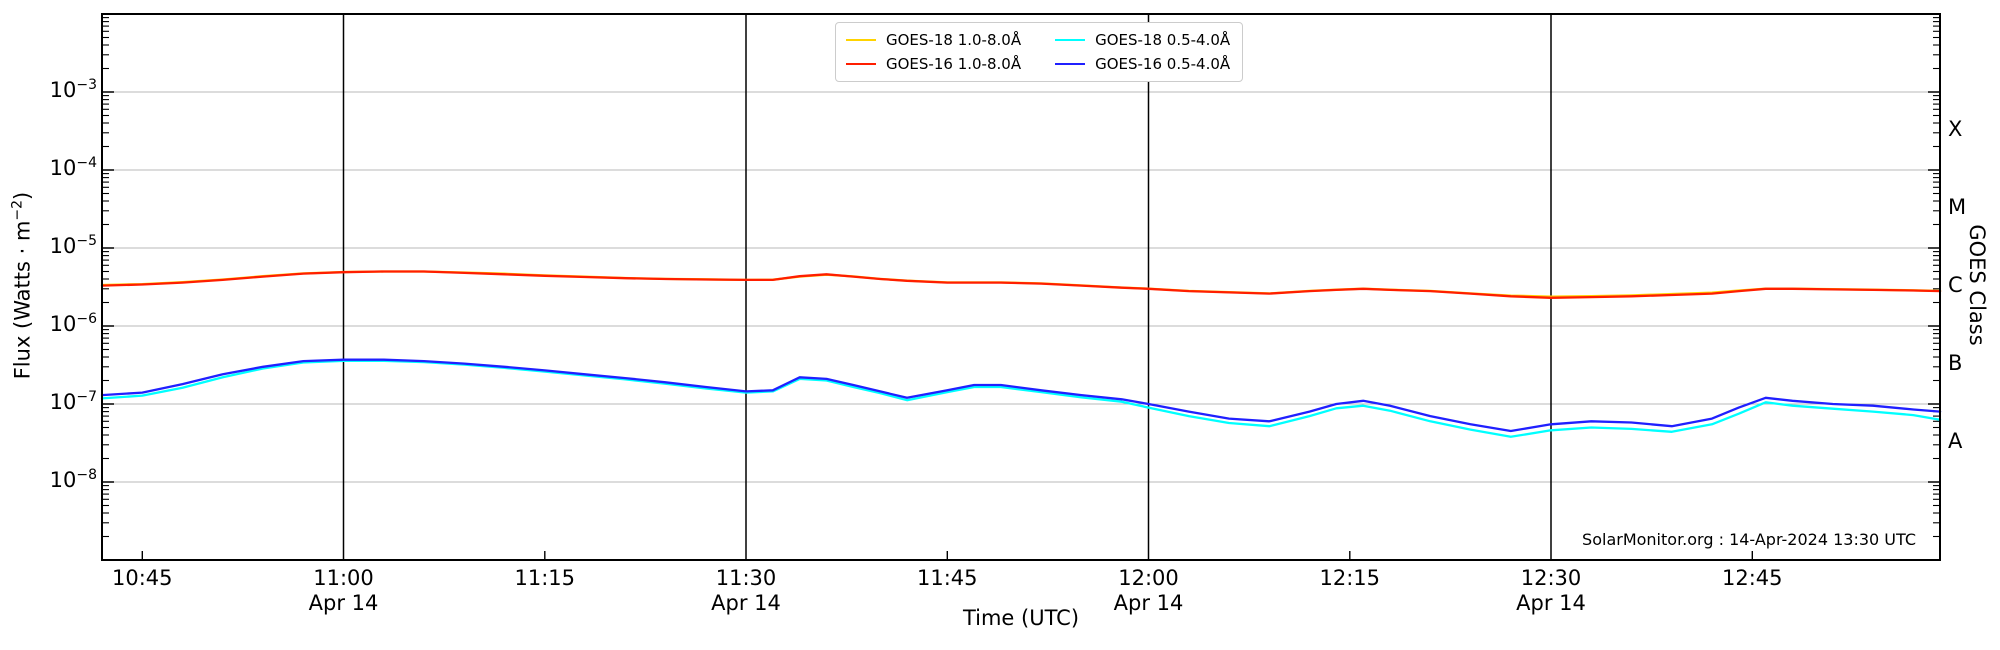  I want to click on legend-label: GOES-16 0.5-4.0Å, so click(1163, 64).